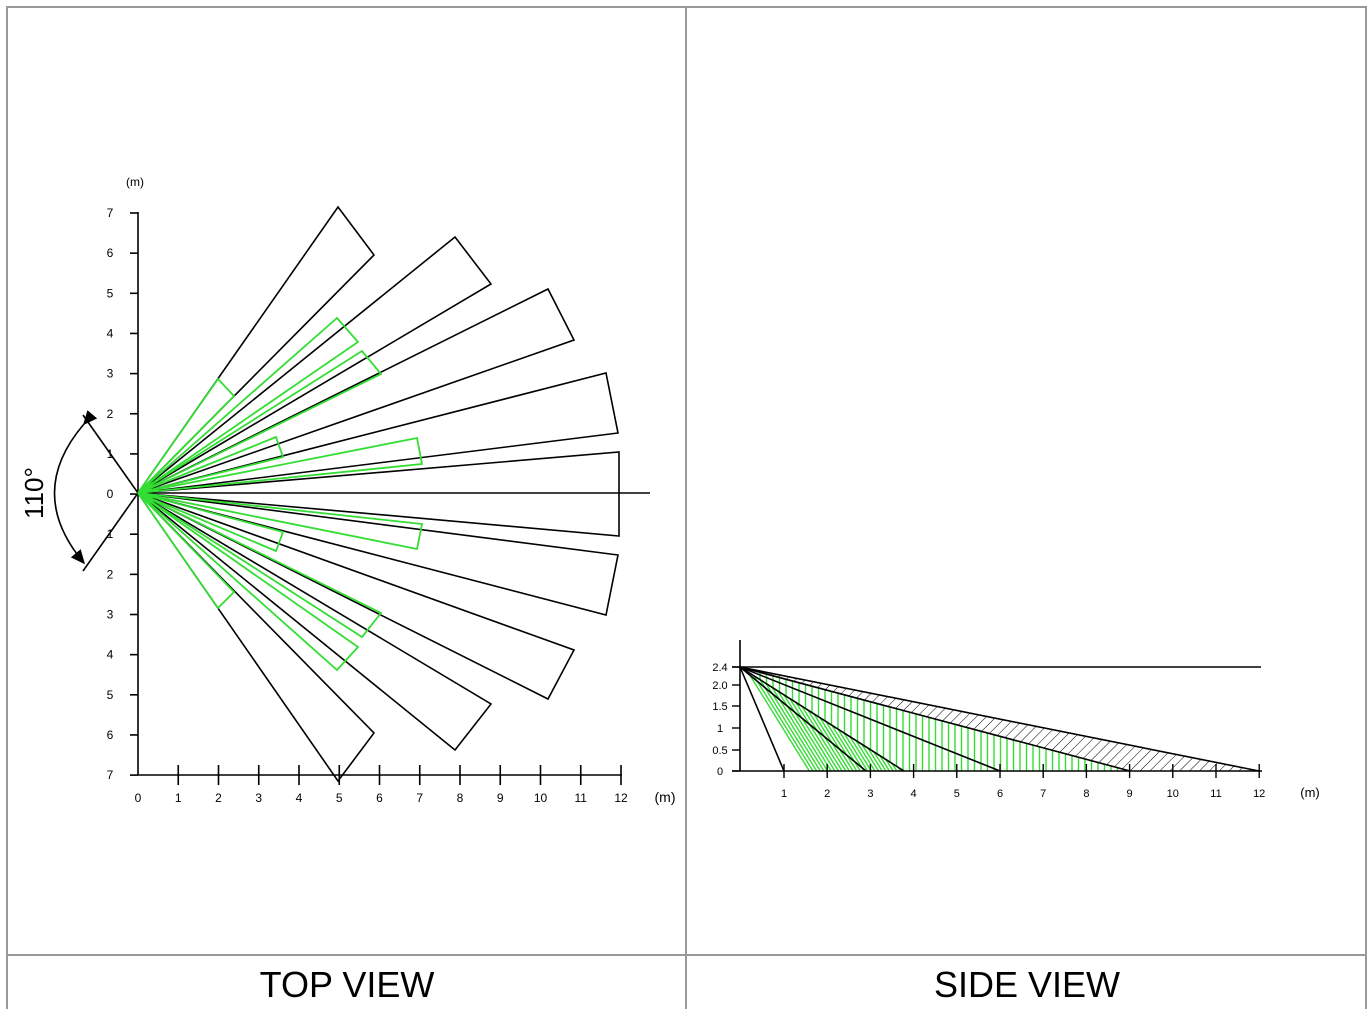 The height and width of the screenshot is (1015, 1371). What do you see at coordinates (34, 493) in the screenshot?
I see `angle-label: 110°` at bounding box center [34, 493].